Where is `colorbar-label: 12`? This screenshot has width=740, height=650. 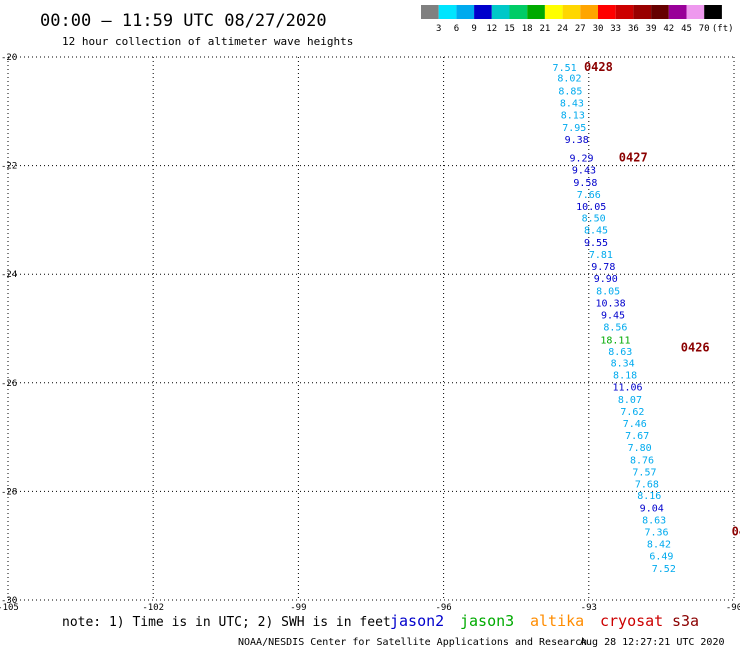
colorbar-label: 12 is located at coordinates (491, 29).